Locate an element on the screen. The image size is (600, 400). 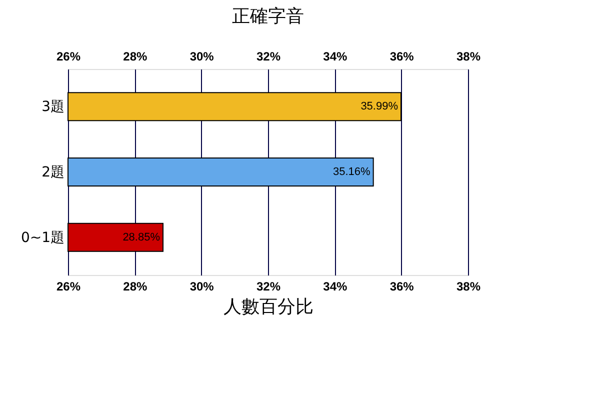
x2-tick-label: 32% is located at coordinates (268, 57).